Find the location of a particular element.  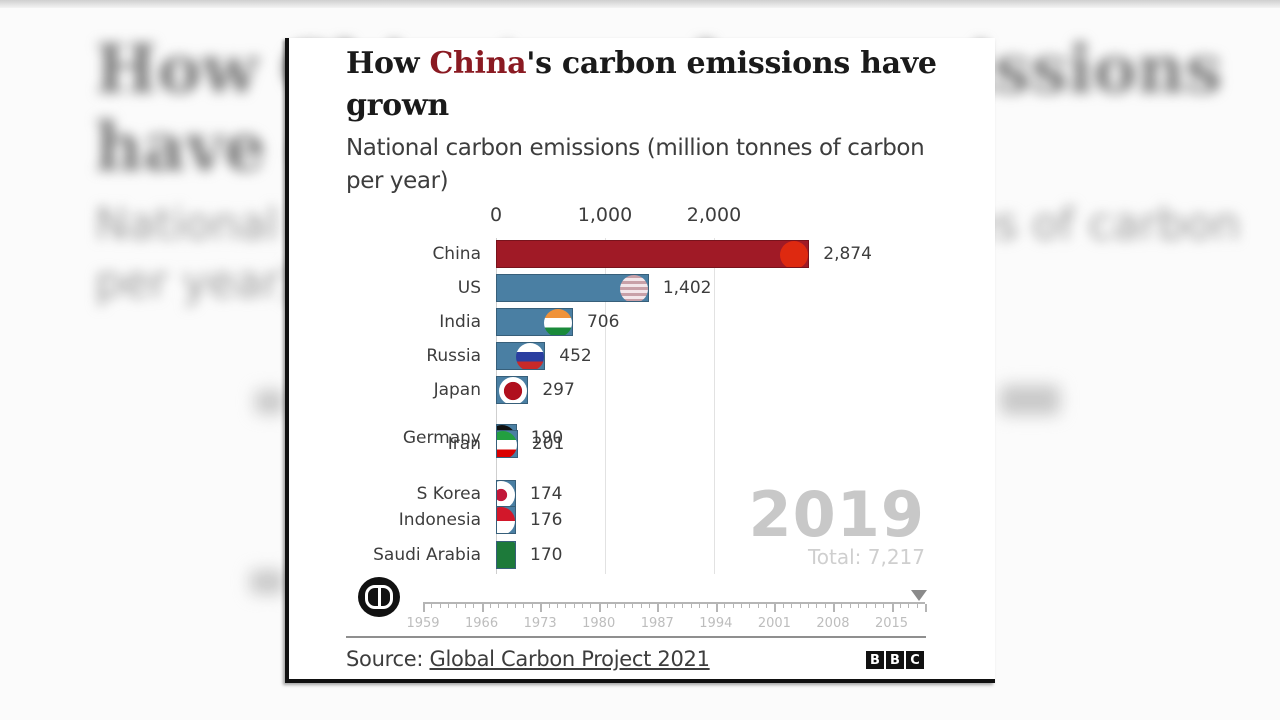

value-label: 452 is located at coordinates (575, 356).